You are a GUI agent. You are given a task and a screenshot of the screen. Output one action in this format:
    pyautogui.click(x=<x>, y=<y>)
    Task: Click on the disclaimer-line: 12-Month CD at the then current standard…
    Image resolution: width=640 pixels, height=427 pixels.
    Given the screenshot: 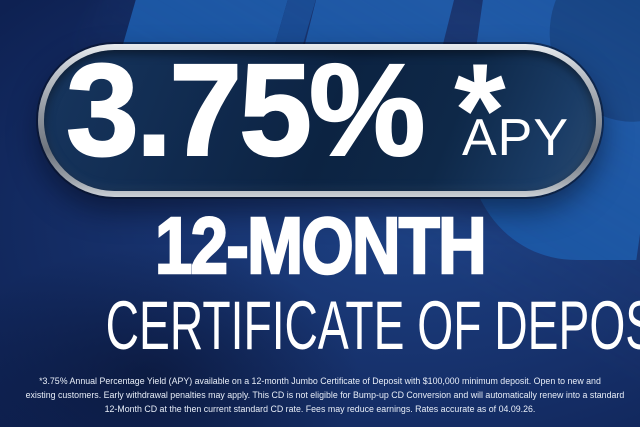 What is the action you would take?
    pyautogui.click(x=320, y=409)
    